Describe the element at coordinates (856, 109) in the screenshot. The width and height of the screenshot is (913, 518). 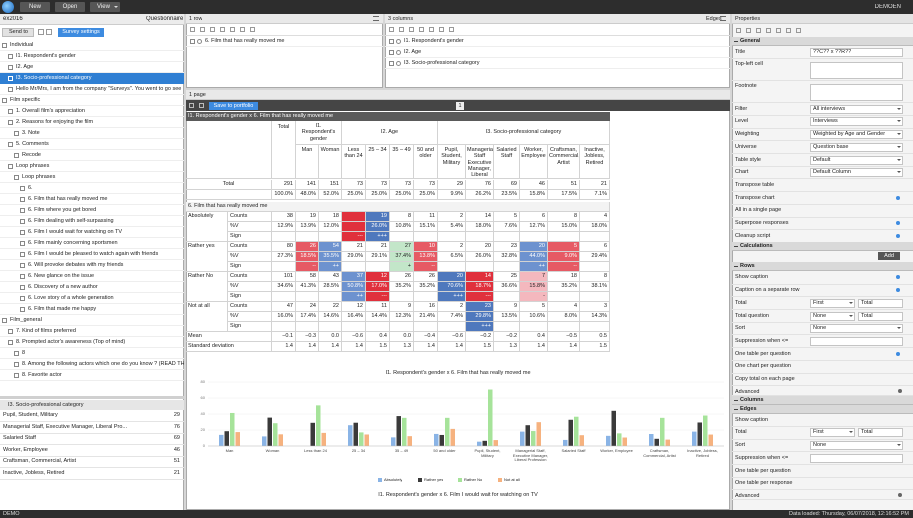
I see `field-input: All interviews` at that location.